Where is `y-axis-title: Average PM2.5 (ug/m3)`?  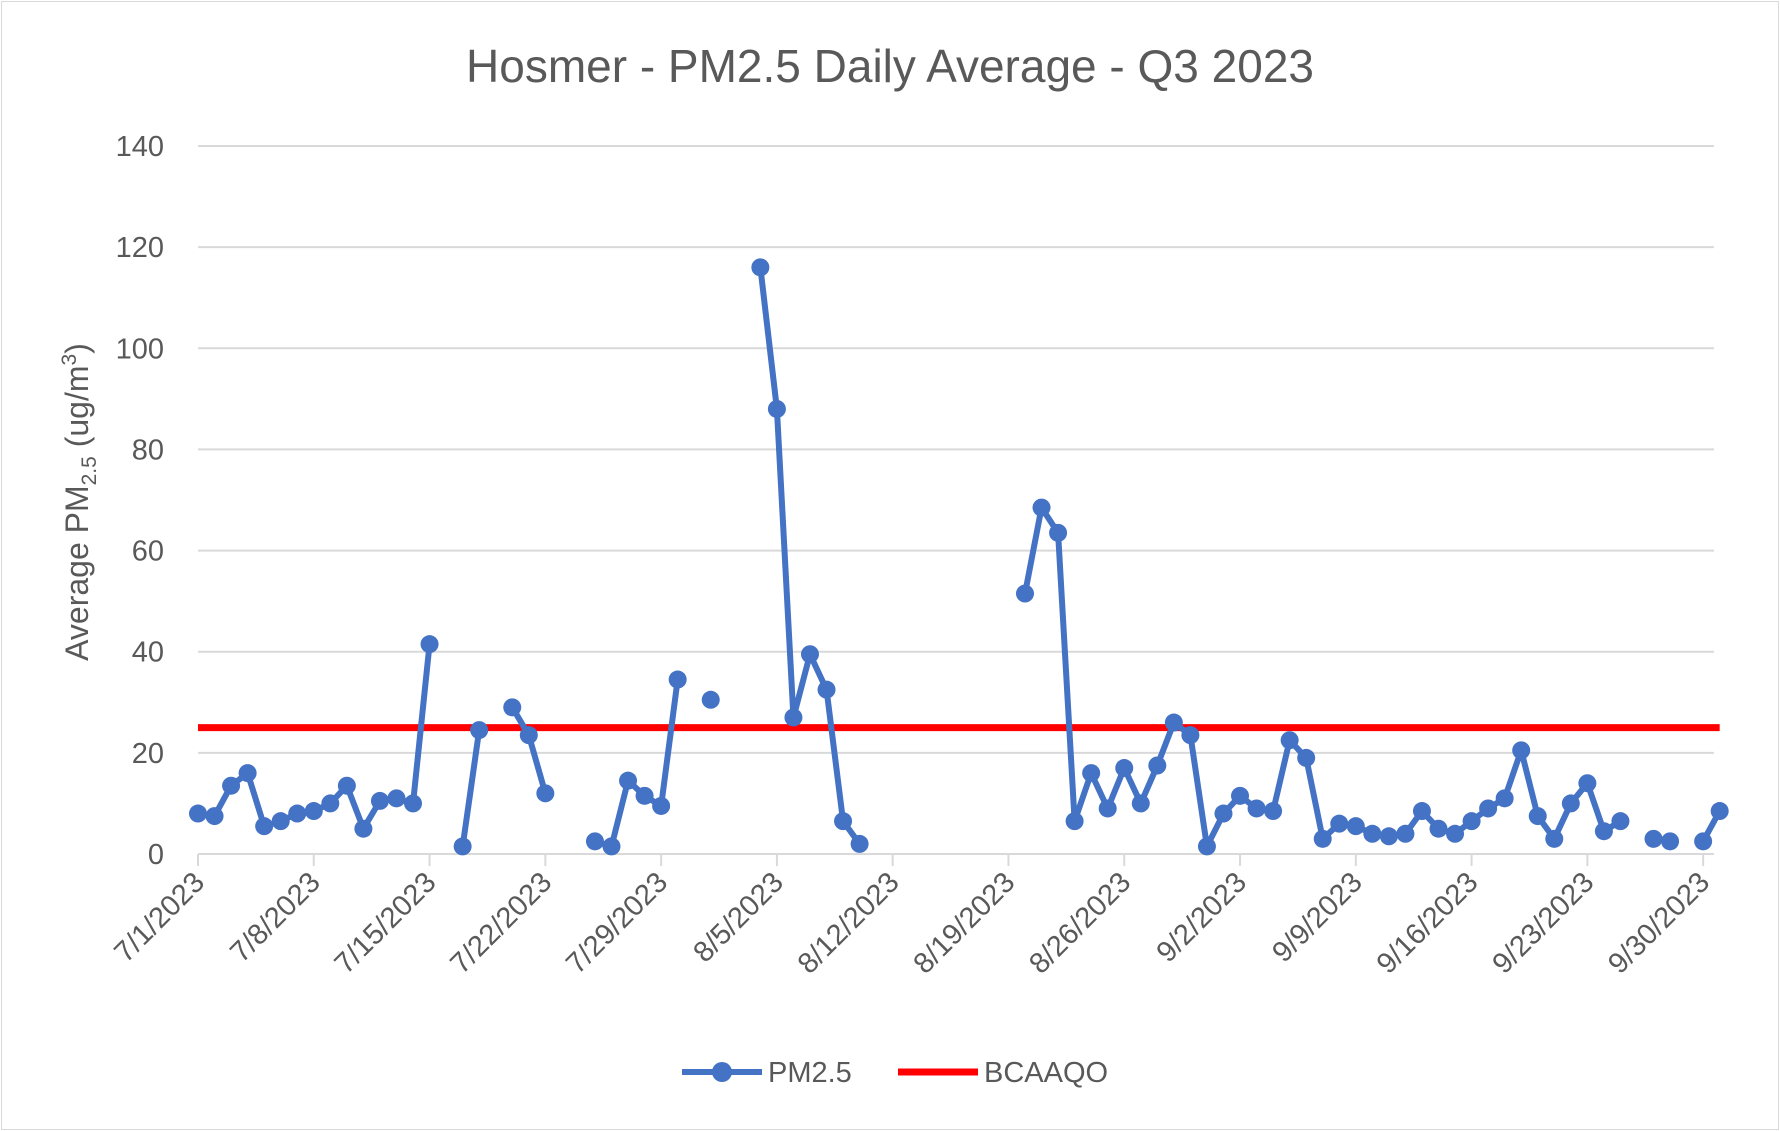 y-axis-title: Average PM2.5 (ug/m3) is located at coordinates (79, 502).